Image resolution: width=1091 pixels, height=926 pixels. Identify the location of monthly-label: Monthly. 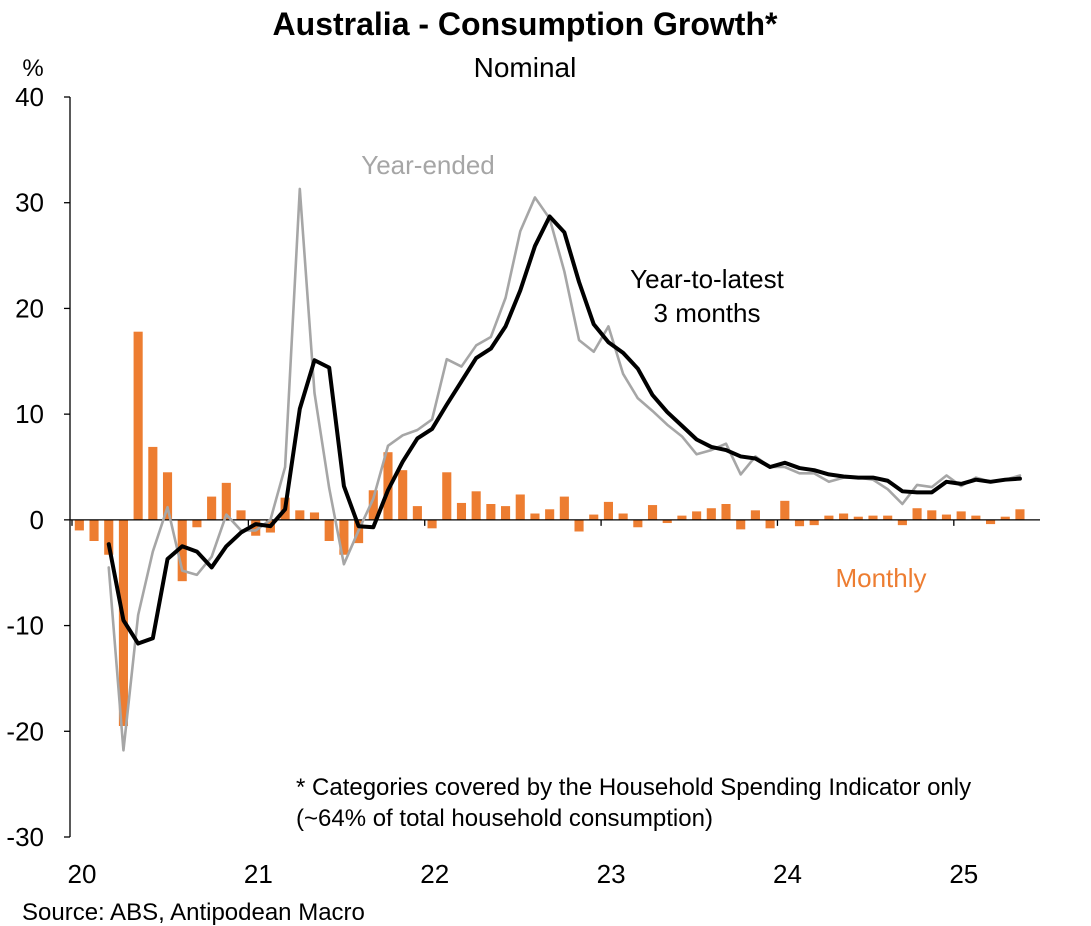
(880, 578).